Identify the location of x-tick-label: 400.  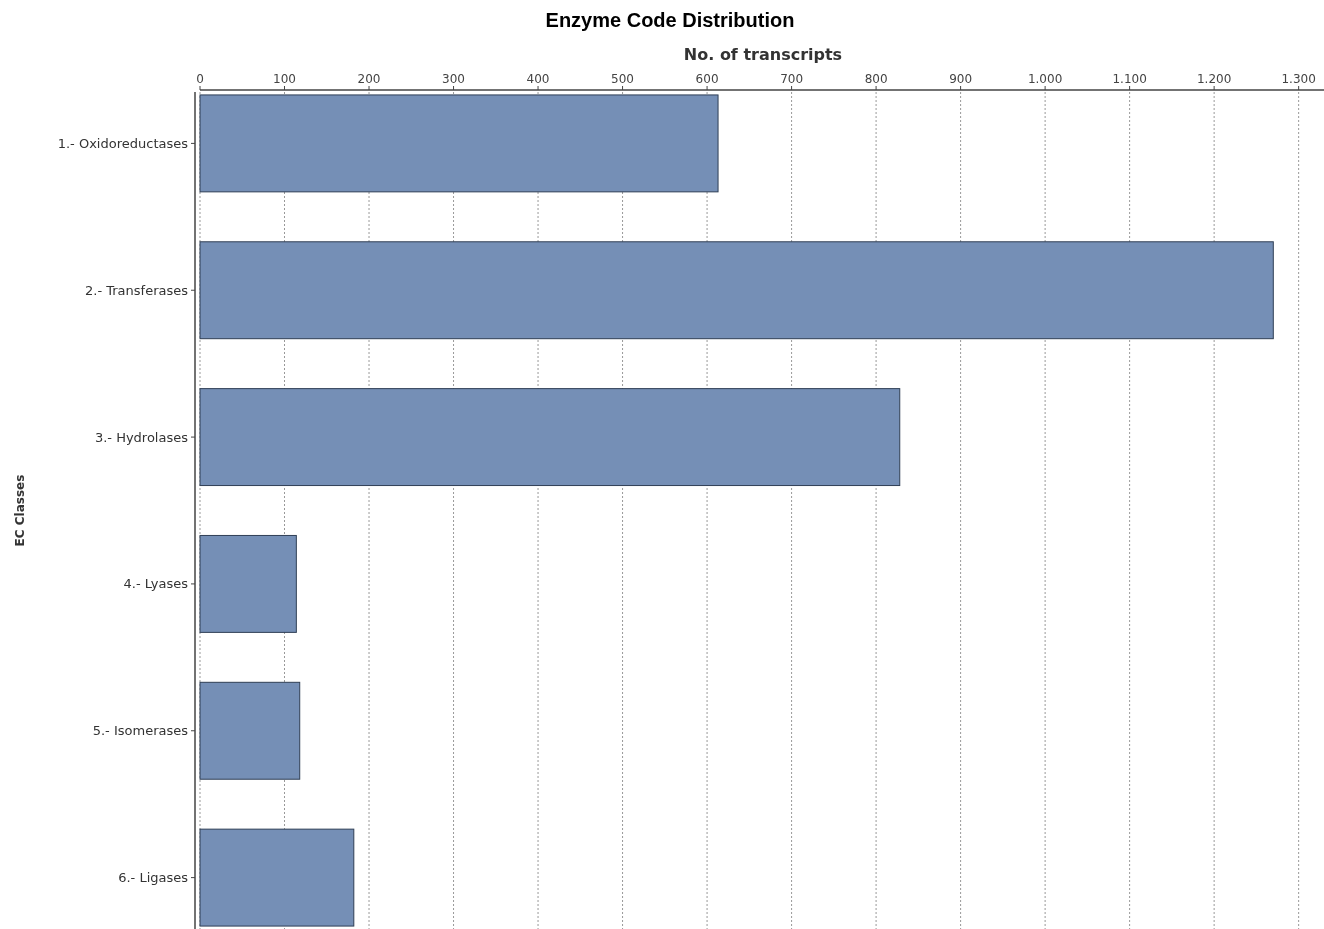
(538, 79).